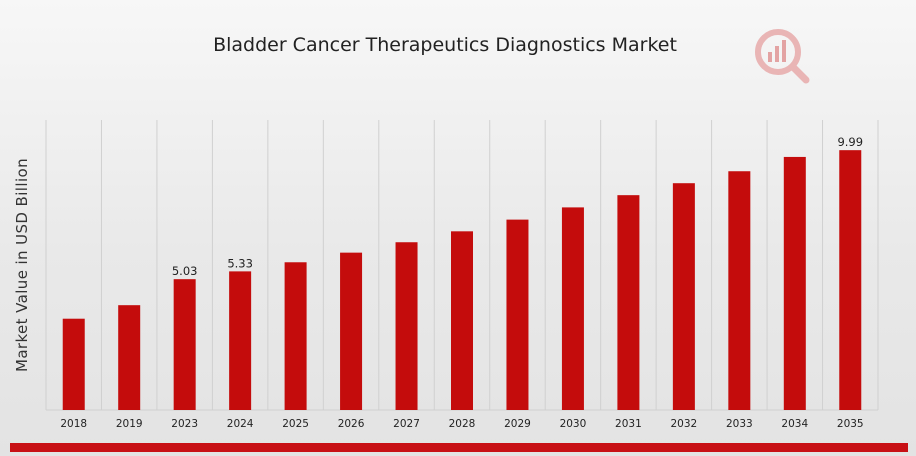  What do you see at coordinates (850, 424) in the screenshot?
I see `x-tick-label: 2035` at bounding box center [850, 424].